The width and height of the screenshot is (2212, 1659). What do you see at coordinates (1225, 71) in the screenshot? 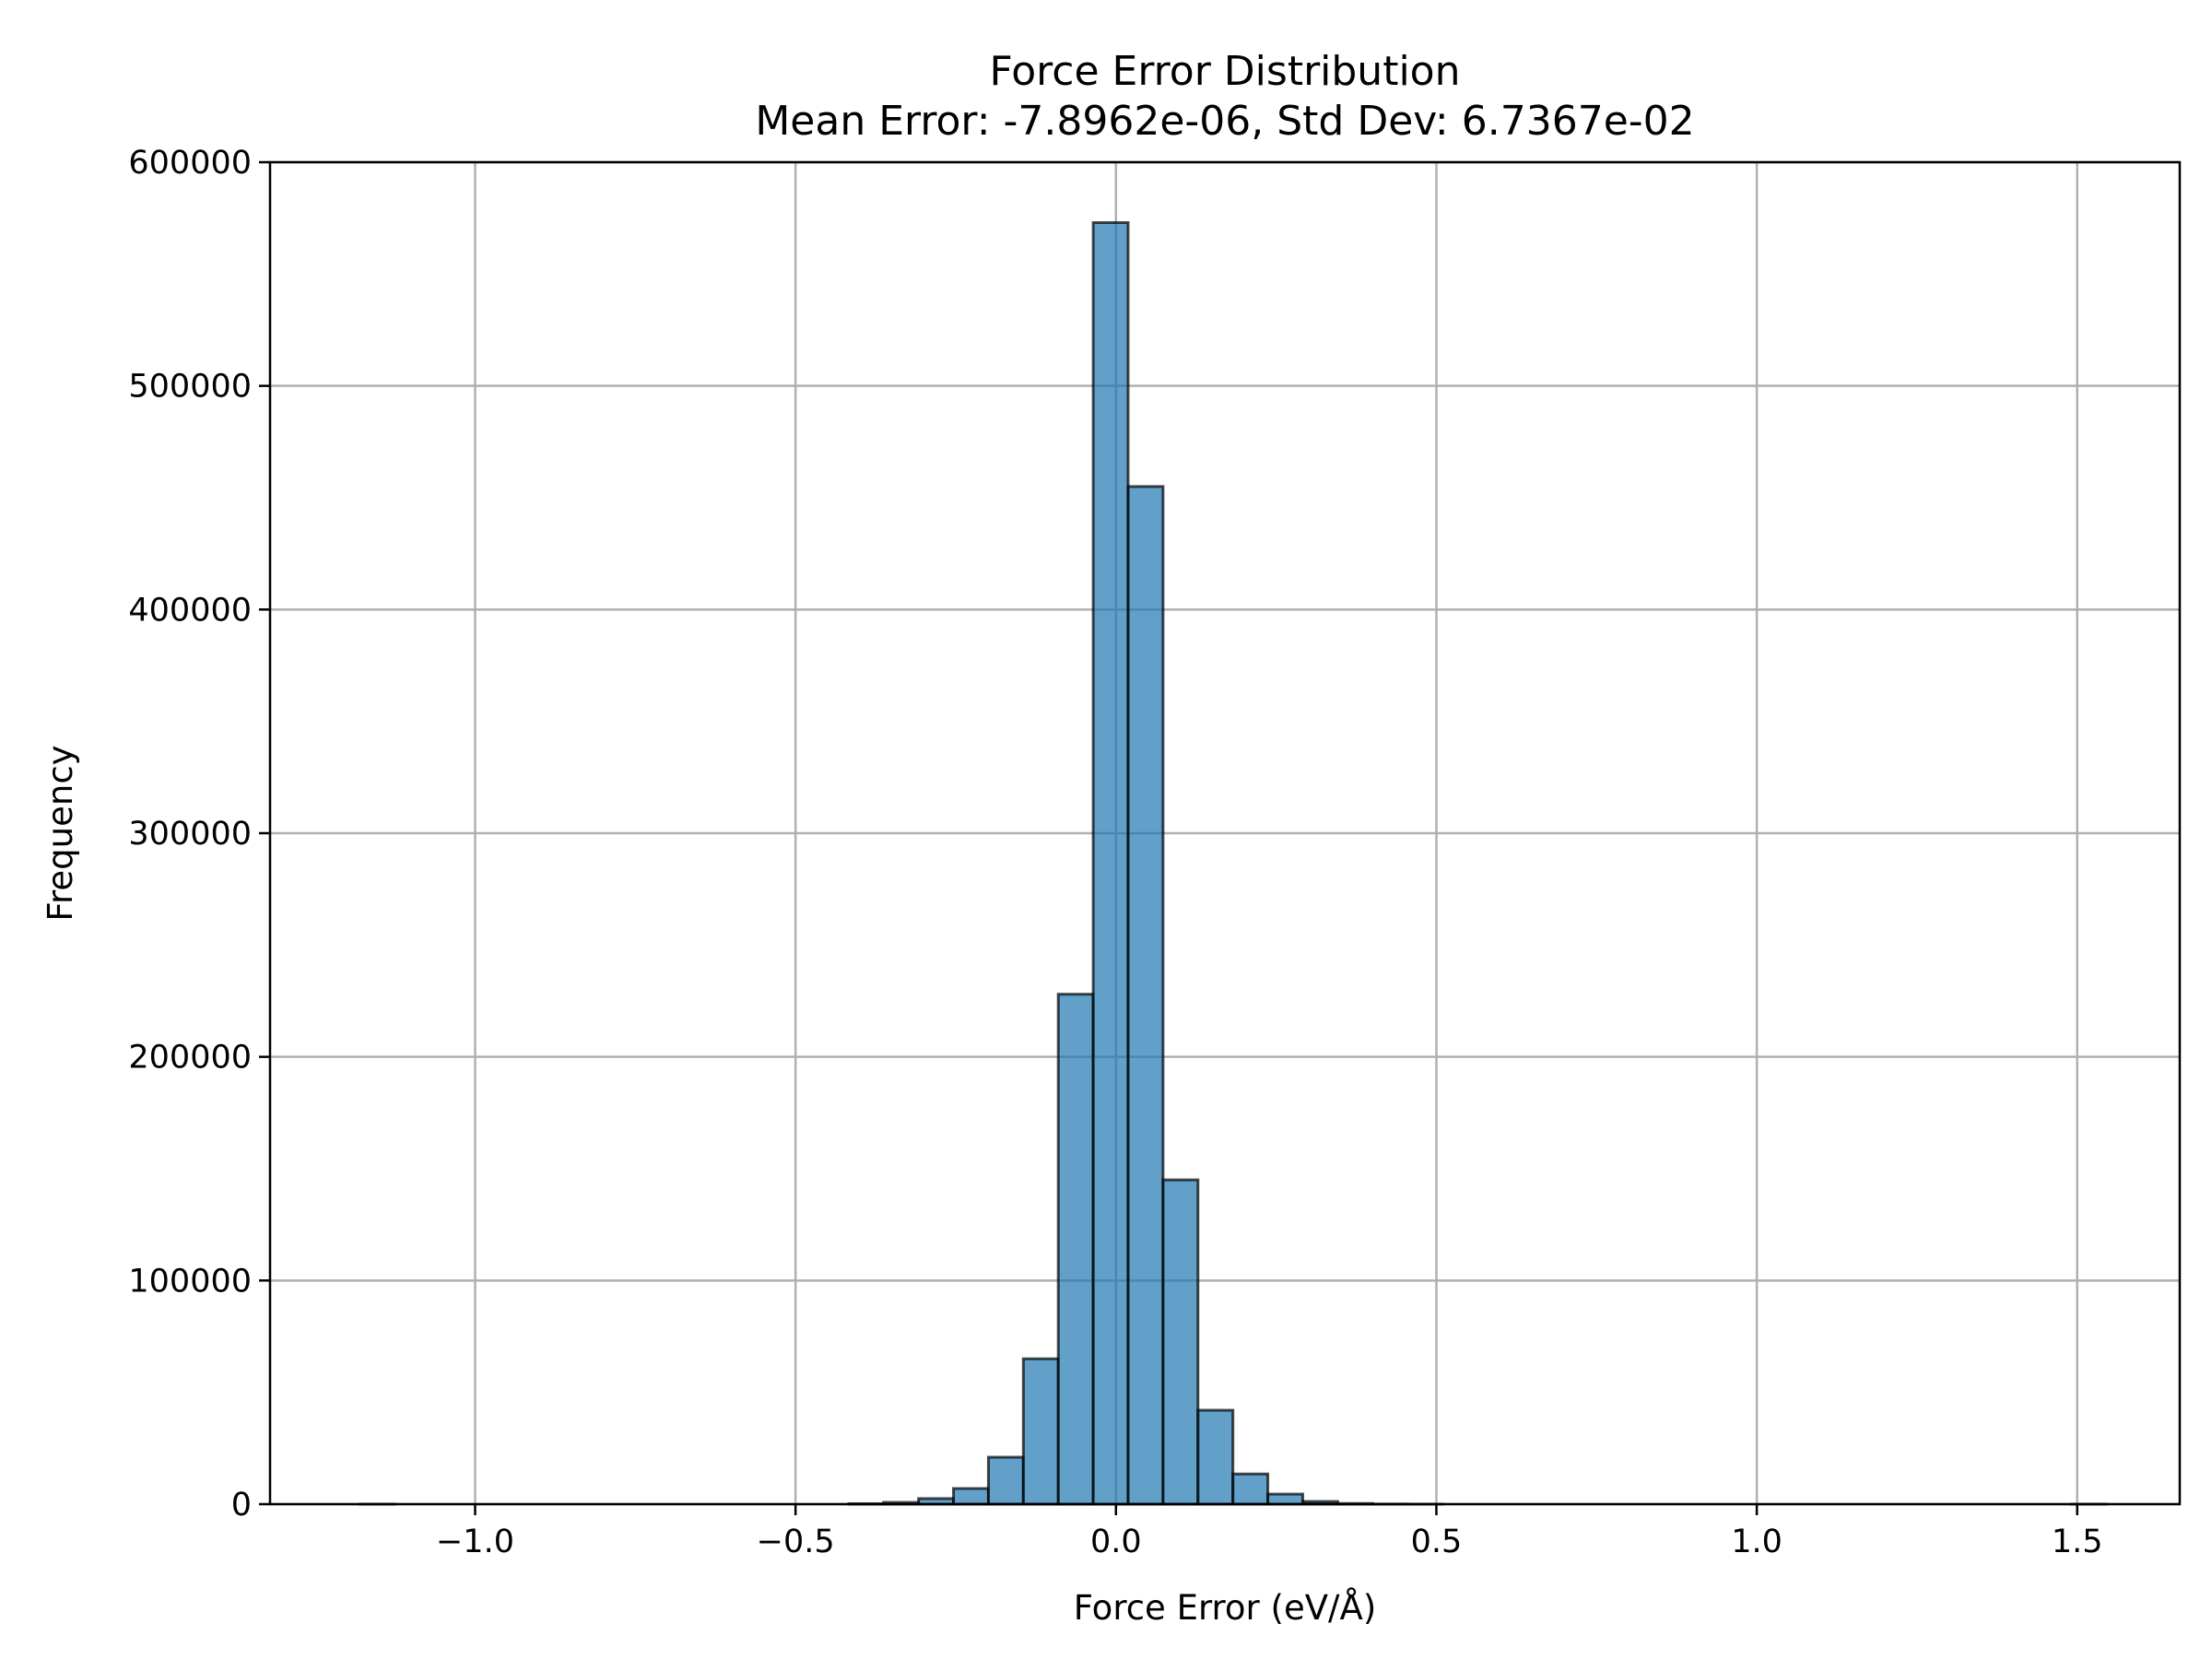
I see `chart-title: Force Error Distribution` at bounding box center [1225, 71].